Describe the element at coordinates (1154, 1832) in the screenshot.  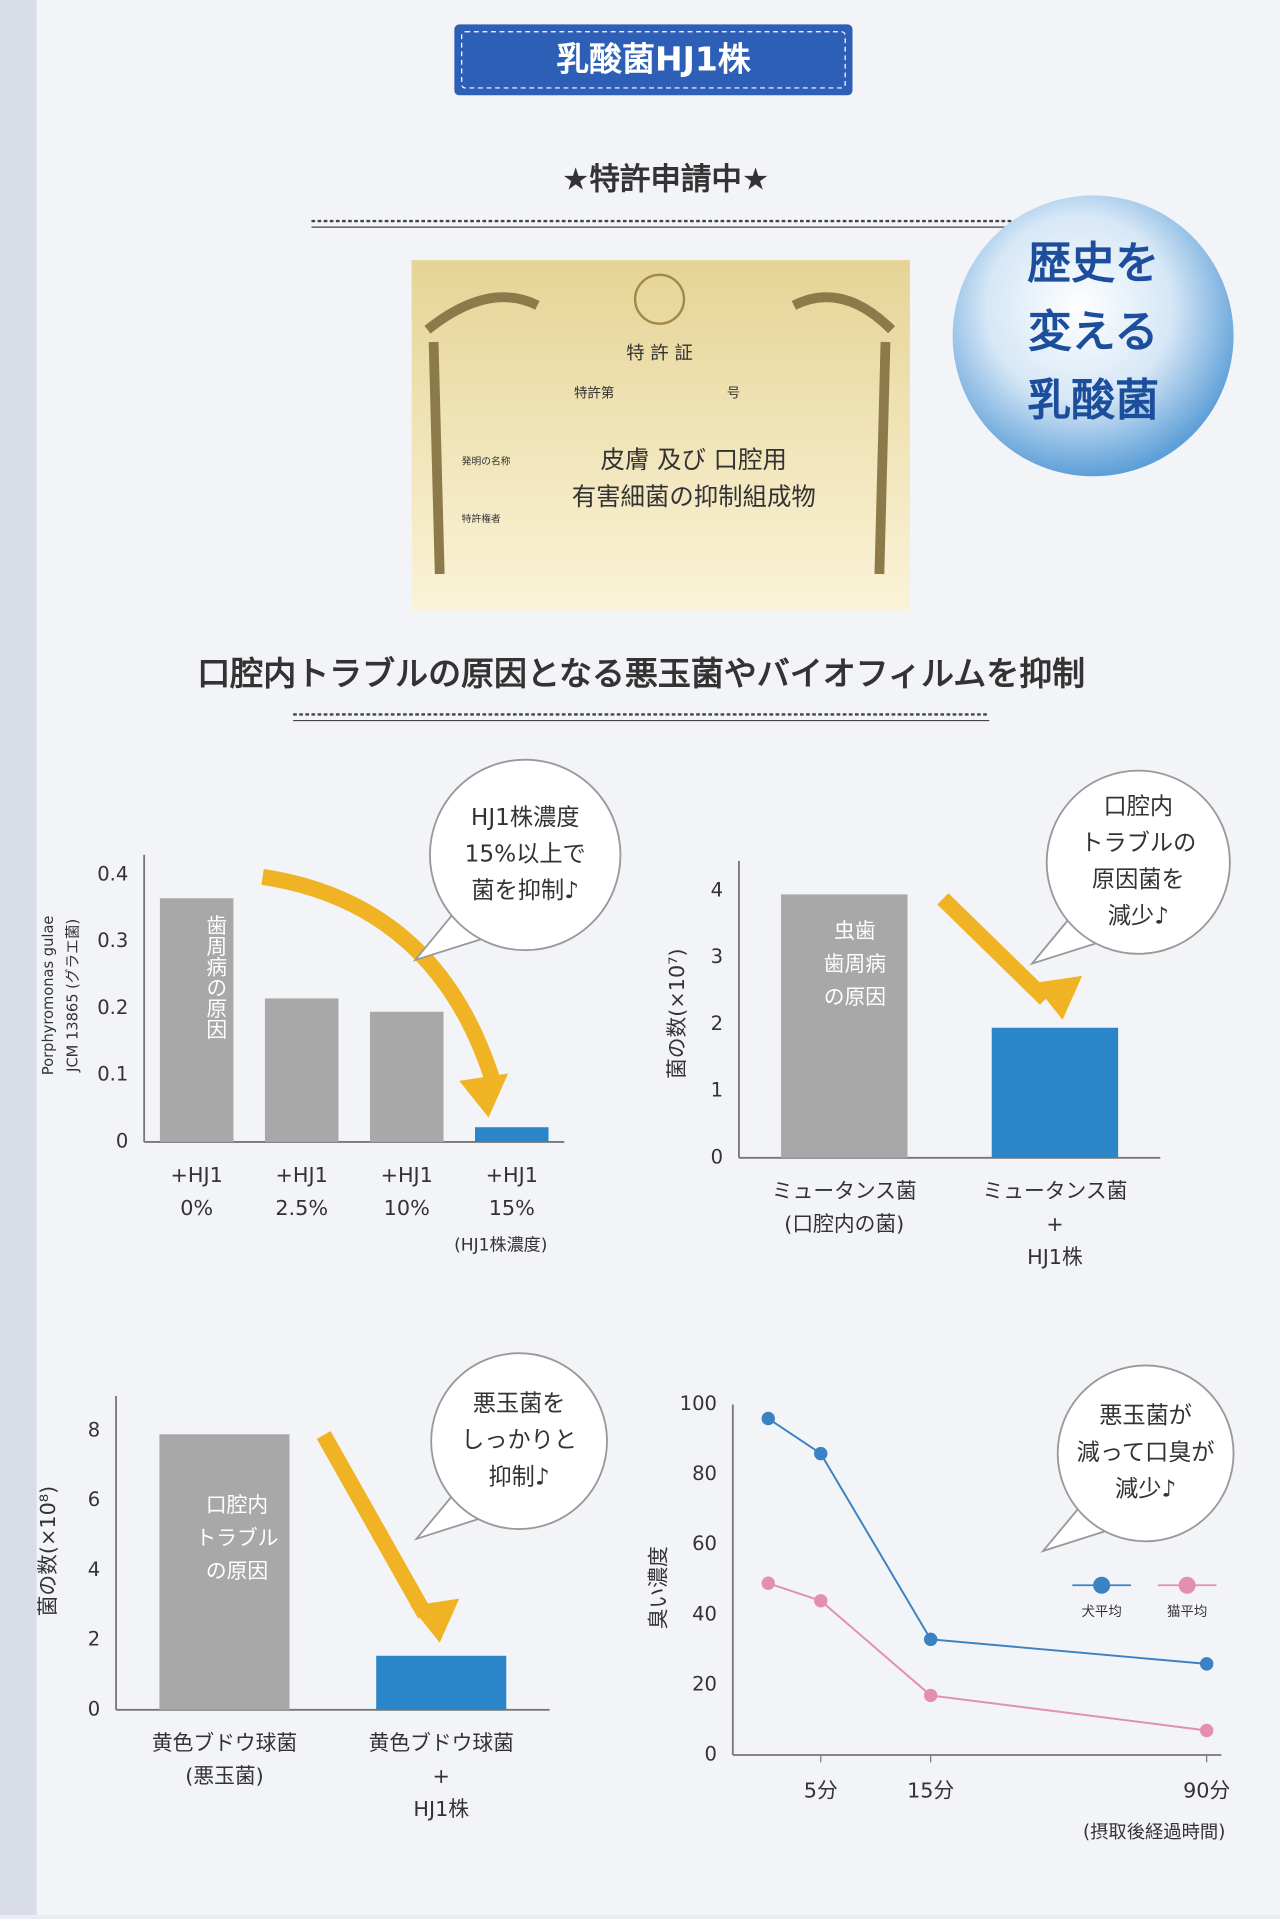
I see `x-axis-label: (摂取後経過時間)` at that location.